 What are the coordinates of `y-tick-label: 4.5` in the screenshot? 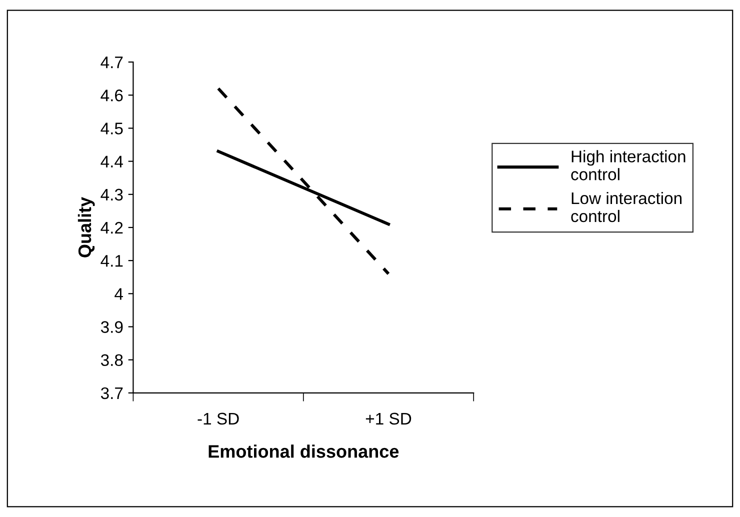 It's located at (111, 128).